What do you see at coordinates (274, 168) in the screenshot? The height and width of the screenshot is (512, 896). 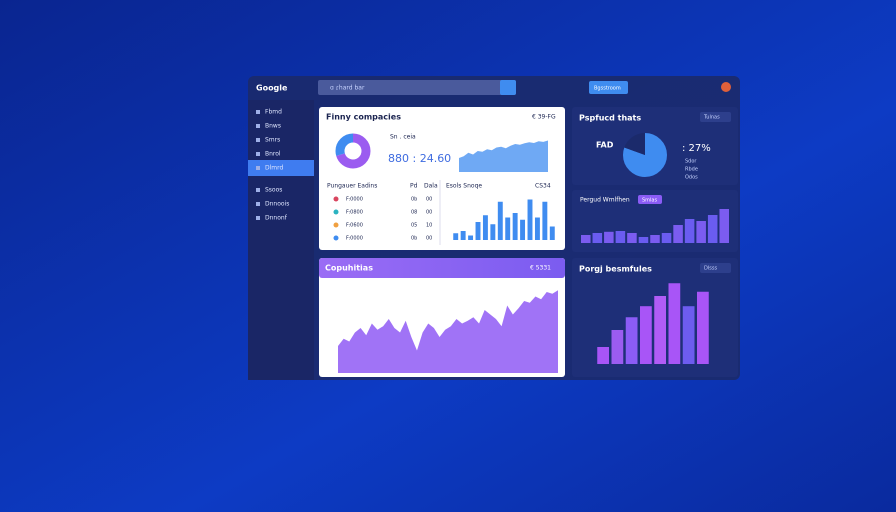 I see `sidebar-item: Dlmrd` at bounding box center [274, 168].